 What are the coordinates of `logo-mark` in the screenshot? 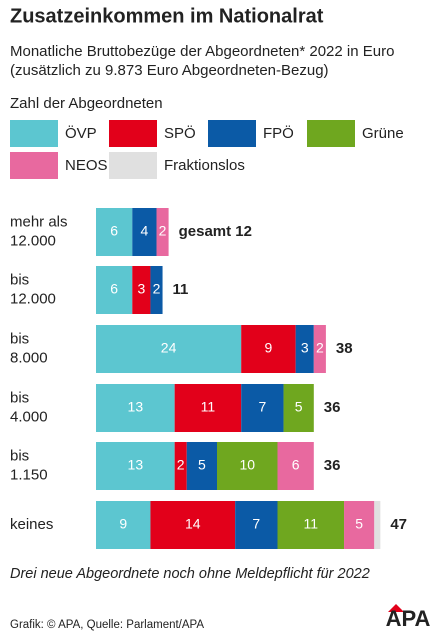 It's located at (396, 608).